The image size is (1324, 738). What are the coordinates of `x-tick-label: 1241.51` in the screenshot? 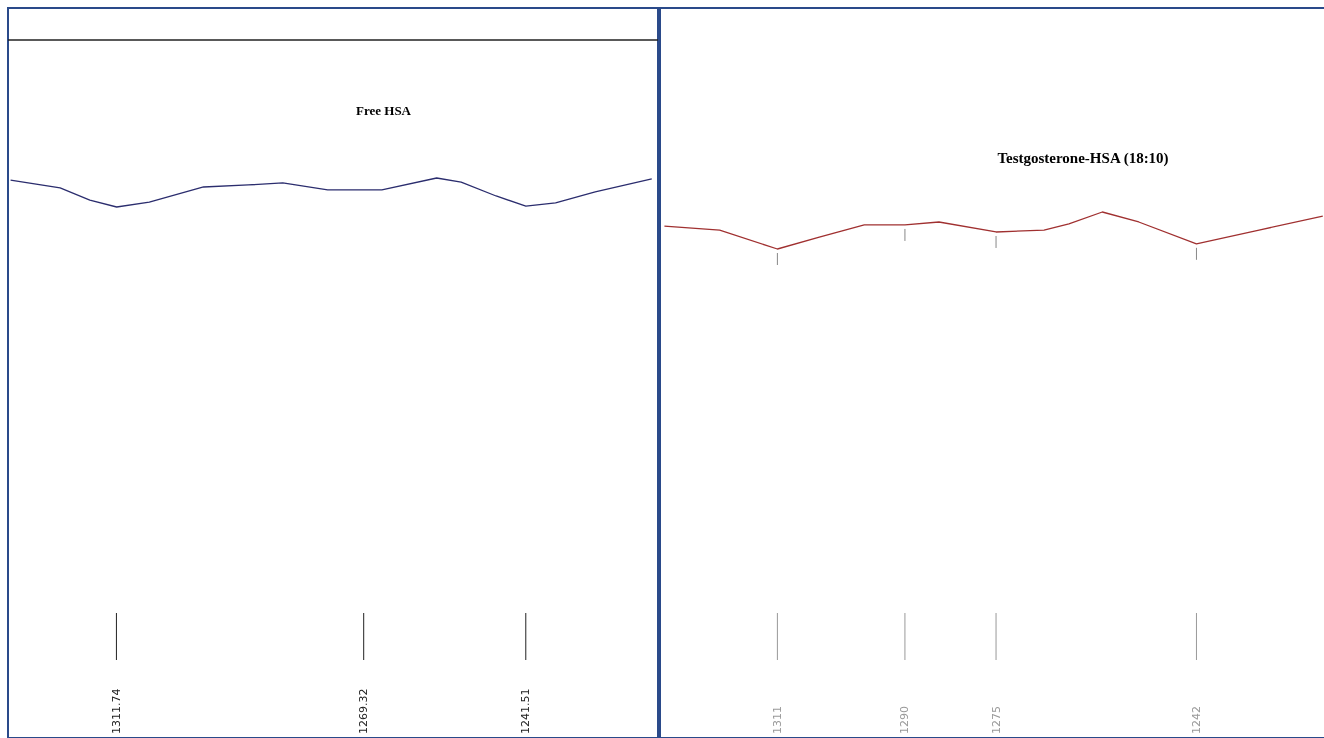 It's located at (526, 711).